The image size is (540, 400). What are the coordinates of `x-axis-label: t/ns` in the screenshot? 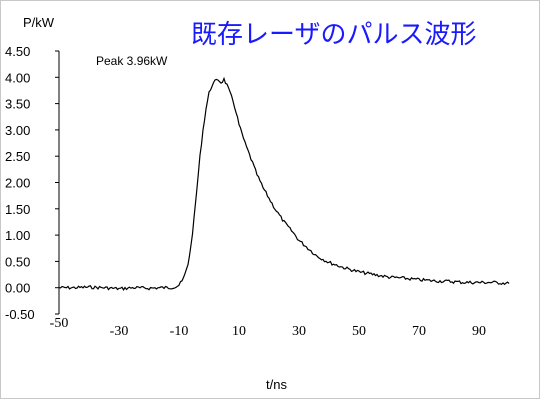 It's located at (276, 384).